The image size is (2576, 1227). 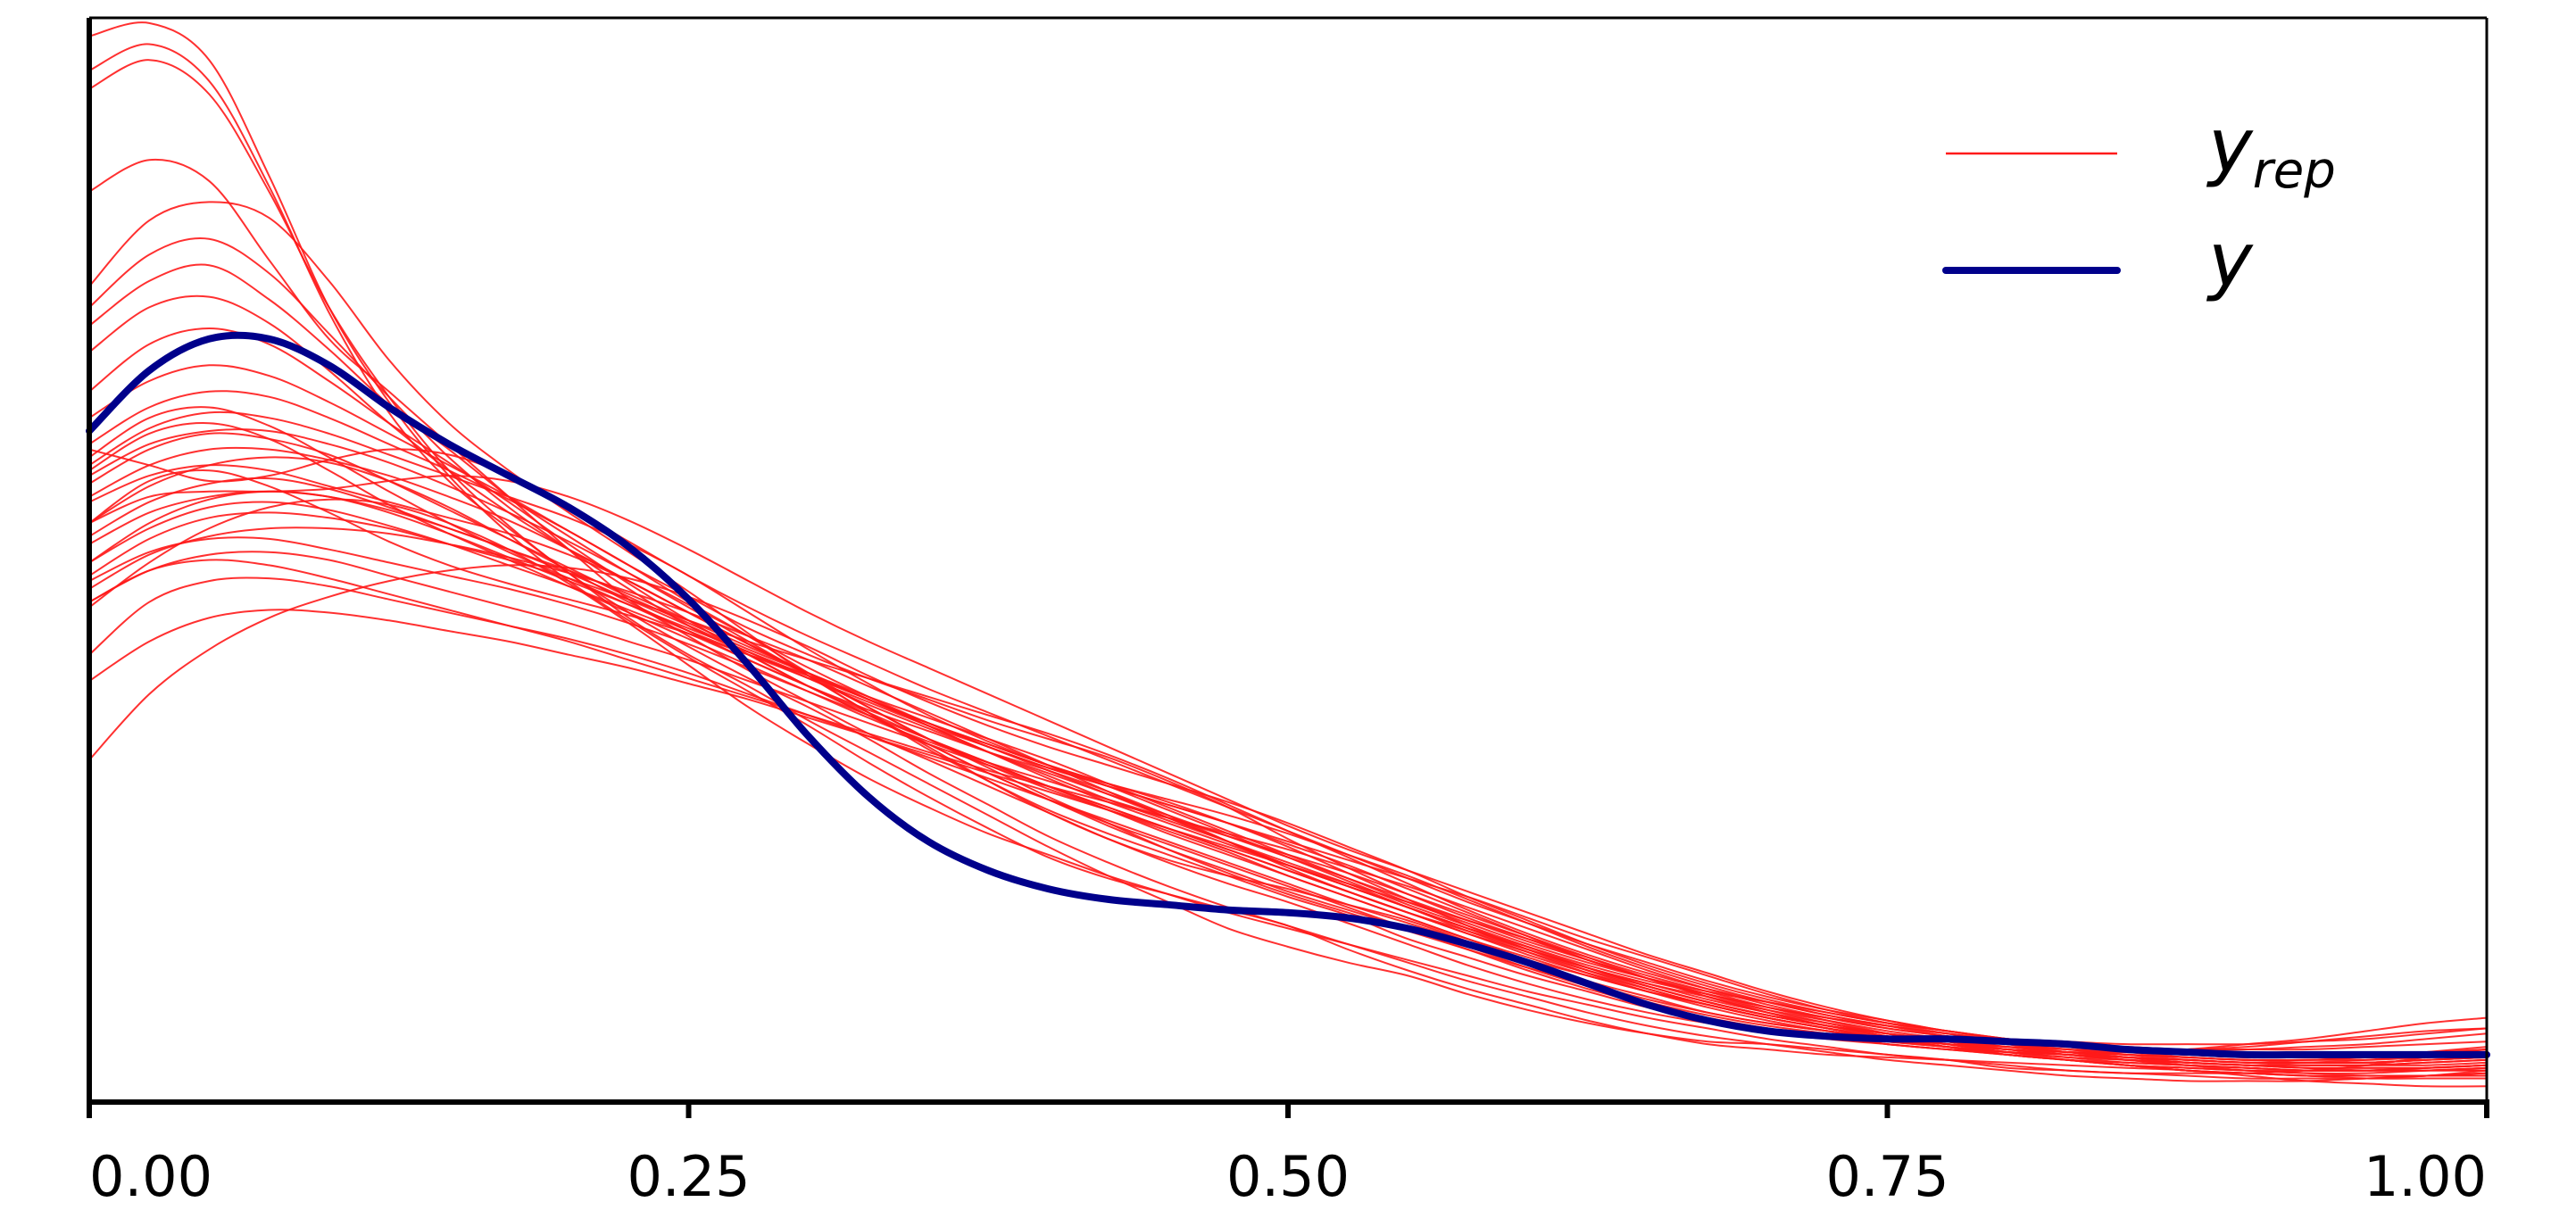 I want to click on x-tick-label: 1.00, so click(x=2426, y=1176).